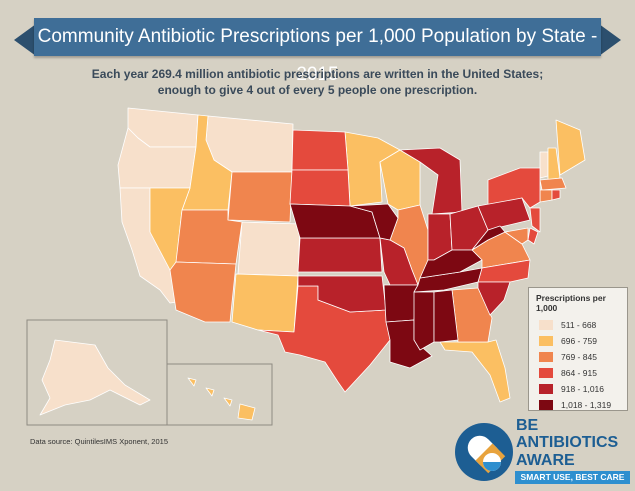 The width and height of the screenshot is (635, 491). What do you see at coordinates (571, 303) in the screenshot?
I see `legend-title: Prescriptions per 1,000` at bounding box center [571, 303].